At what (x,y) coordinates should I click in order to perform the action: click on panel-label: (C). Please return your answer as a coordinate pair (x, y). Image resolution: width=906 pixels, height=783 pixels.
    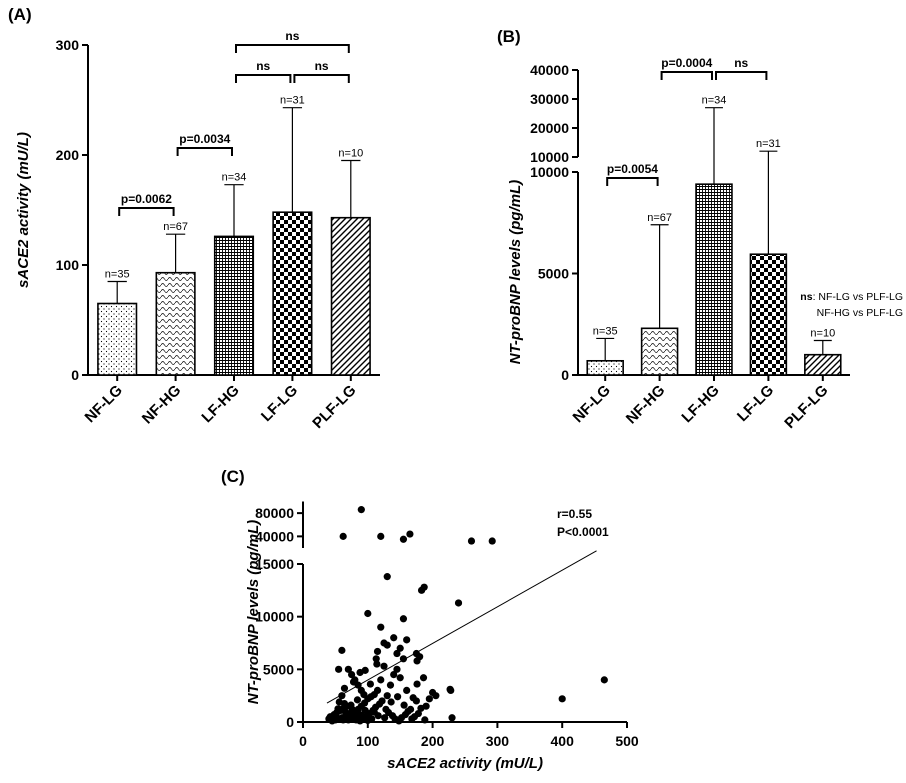
    Looking at the image, I should click on (233, 476).